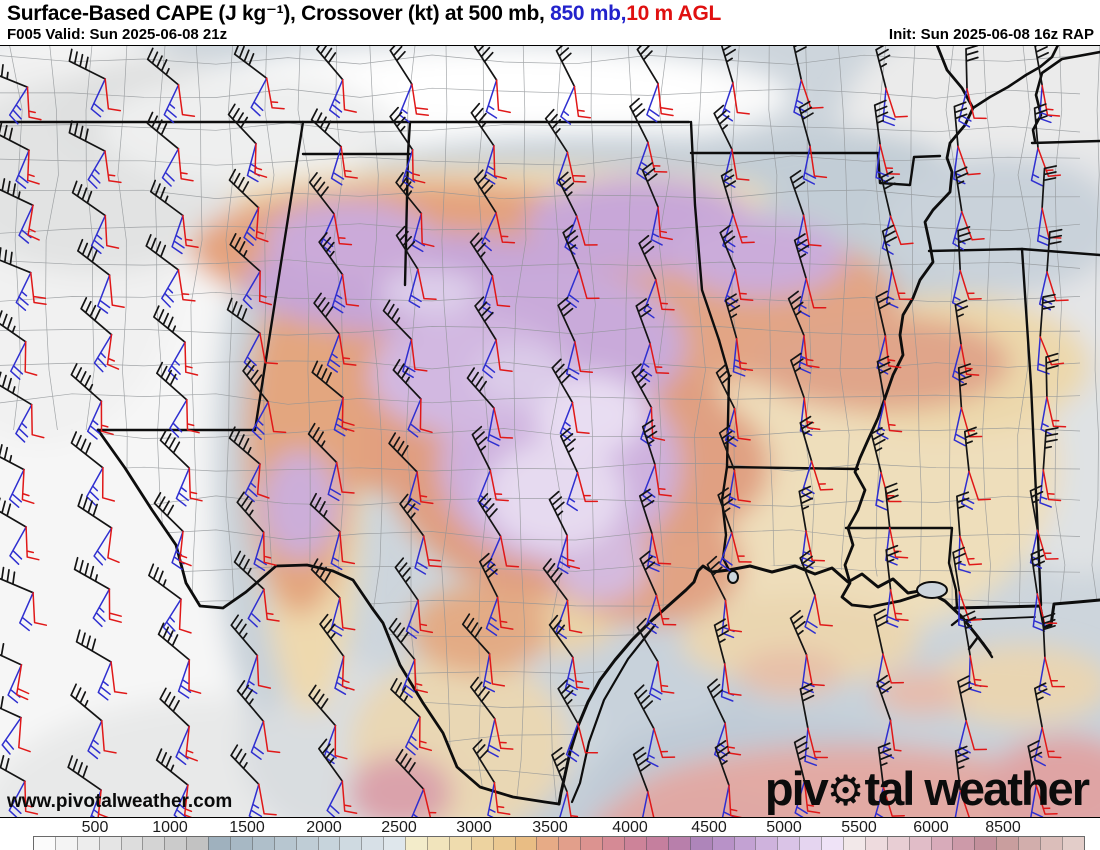 The width and height of the screenshot is (1100, 850). What do you see at coordinates (324, 827) in the screenshot?
I see `colorbar-tick-label: 2000` at bounding box center [324, 827].